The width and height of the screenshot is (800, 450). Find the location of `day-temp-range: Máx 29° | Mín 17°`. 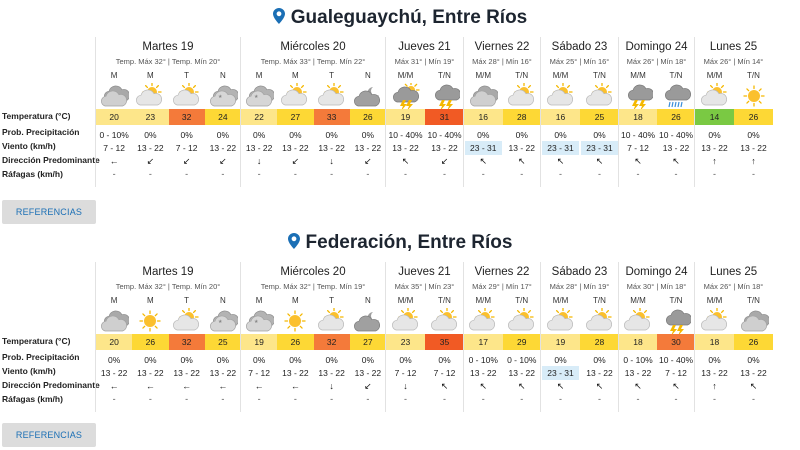

day-temp-range: Máx 29° | Mín 17° is located at coordinates (502, 286).